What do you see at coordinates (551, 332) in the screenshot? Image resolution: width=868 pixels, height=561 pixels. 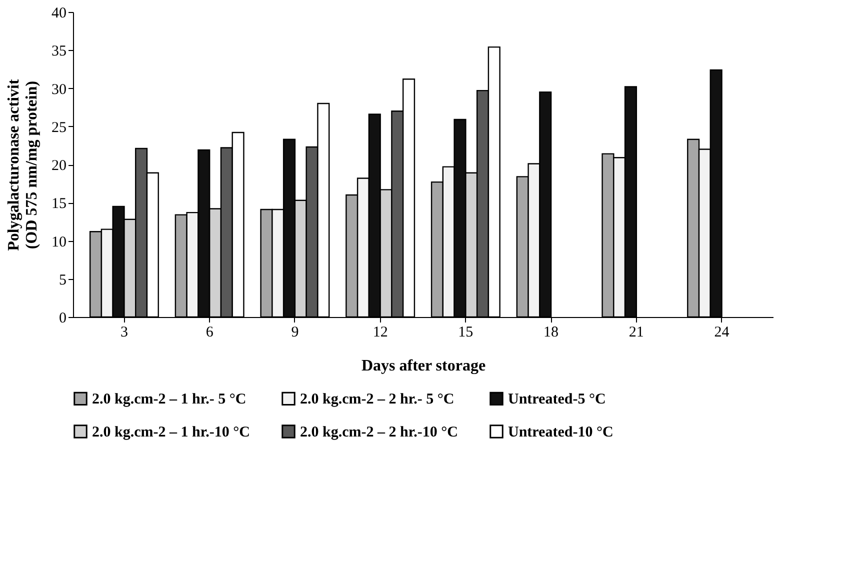 I see `x-tick-label: 18` at bounding box center [551, 332].